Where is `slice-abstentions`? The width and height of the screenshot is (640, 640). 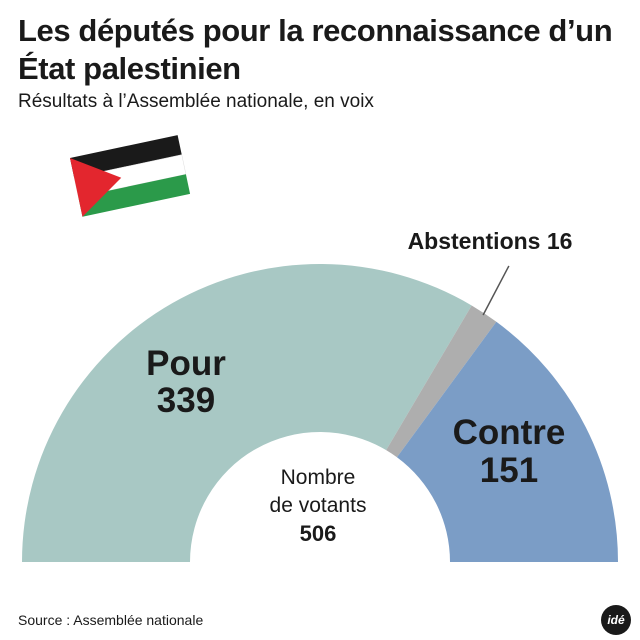
slice-abstentions is located at coordinates (441, 381).